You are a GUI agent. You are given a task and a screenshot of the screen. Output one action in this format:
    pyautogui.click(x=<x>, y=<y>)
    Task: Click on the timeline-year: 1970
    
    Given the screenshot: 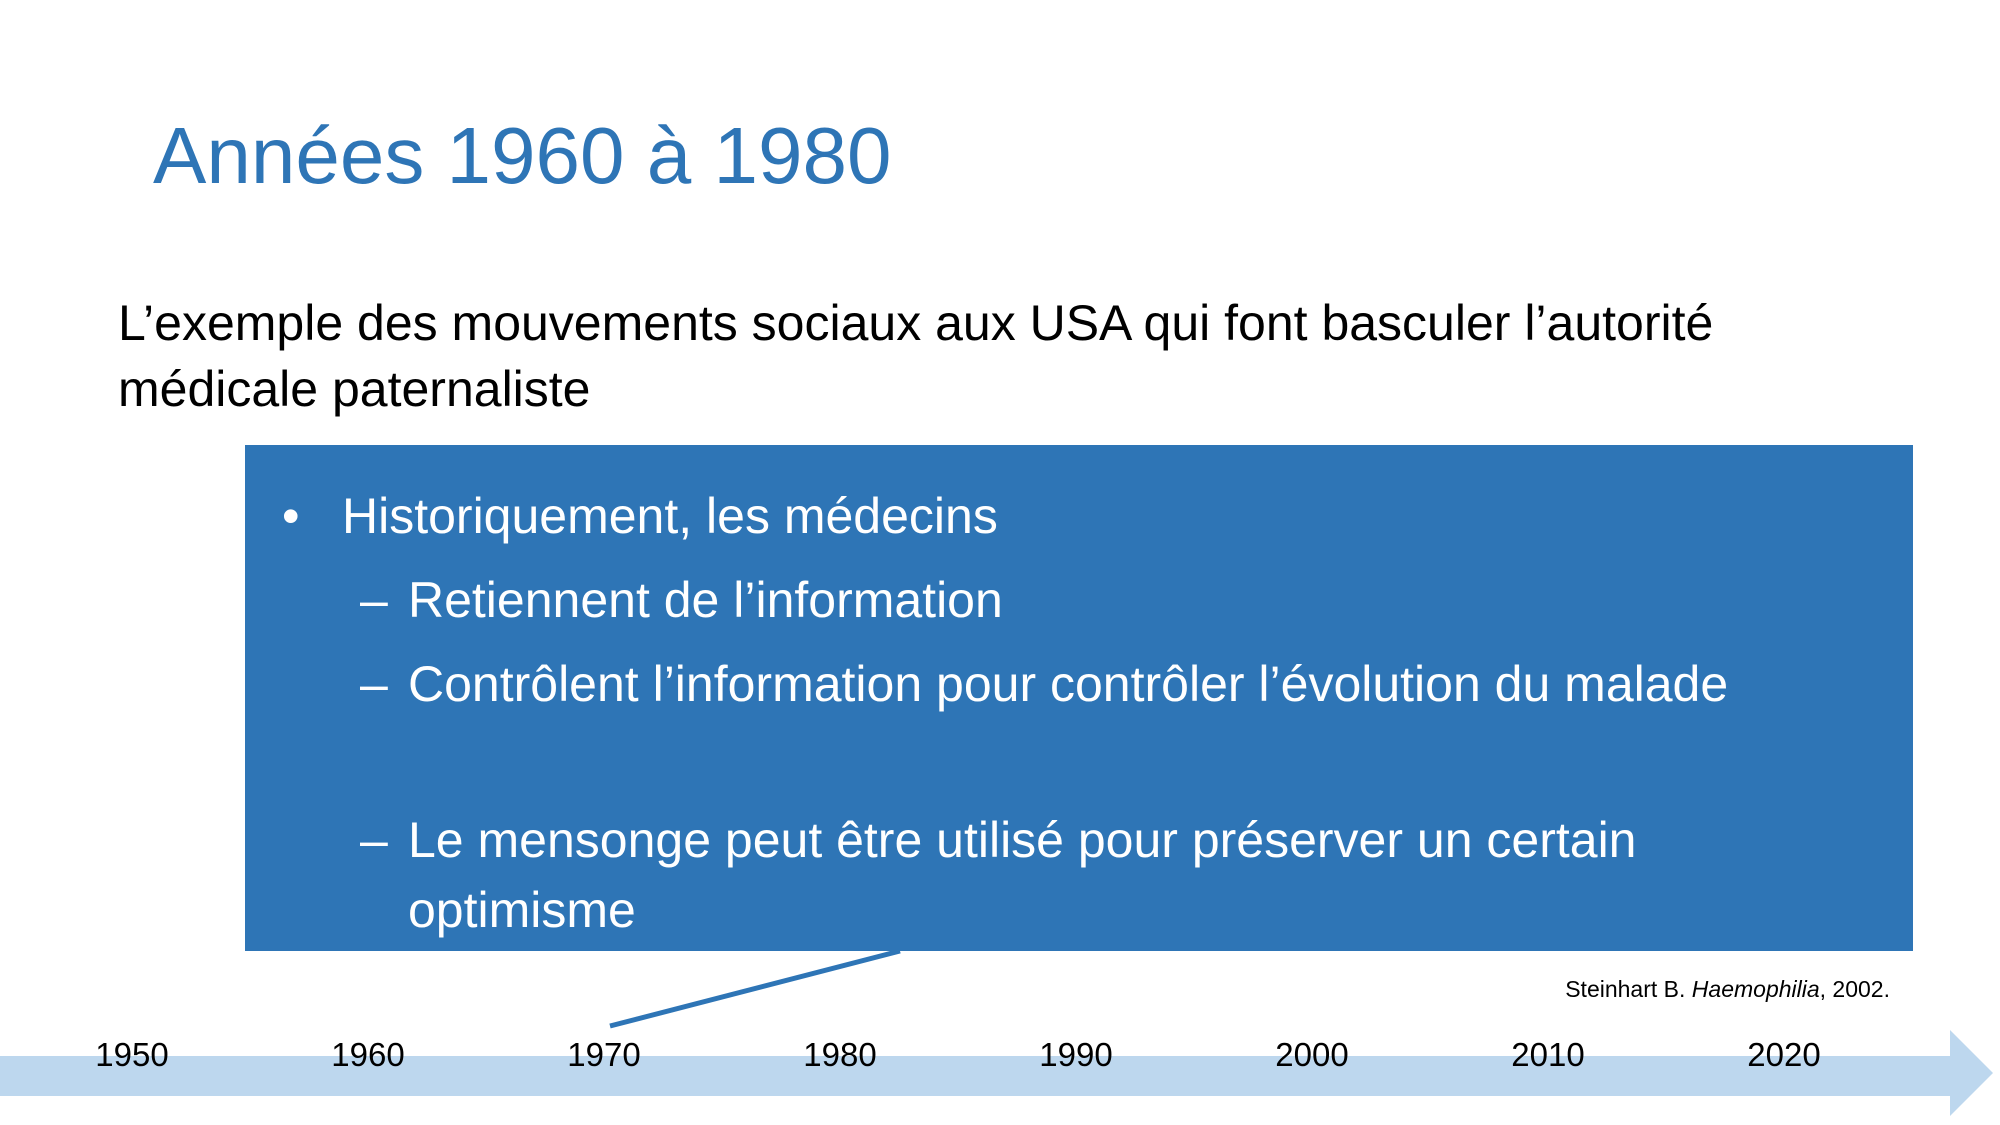 What is the action you would take?
    pyautogui.click(x=604, y=1054)
    